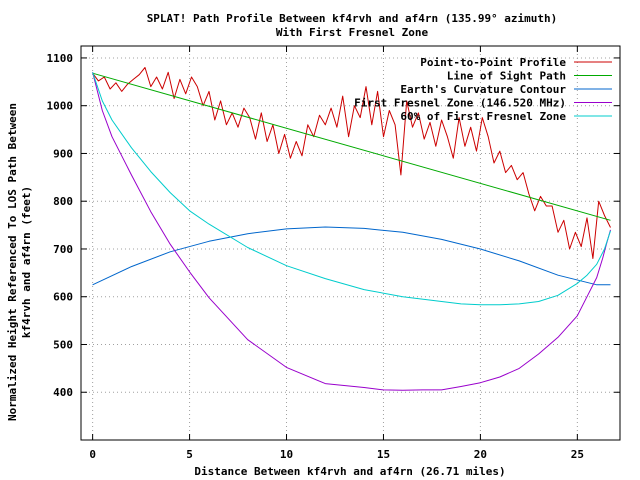 The width and height of the screenshot is (640, 480). What do you see at coordinates (577, 454) in the screenshot?
I see `x-tick-label: 25` at bounding box center [577, 454].